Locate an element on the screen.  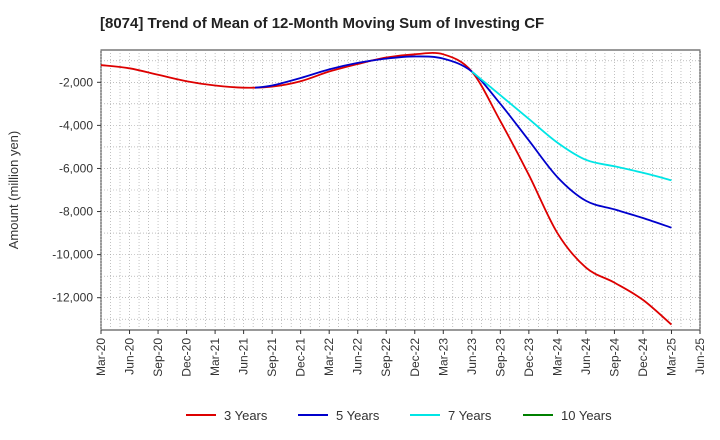
legend-label-5-years: 5 Years is located at coordinates (358, 415).